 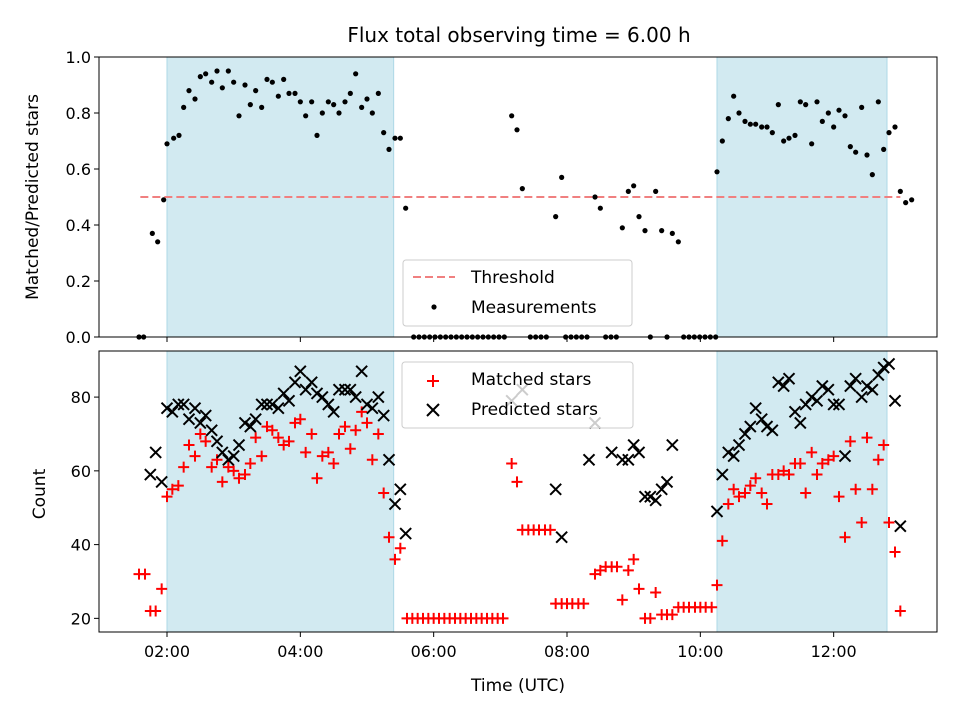 I want to click on predicted-legend-label: Predicted stars, so click(x=534, y=410).